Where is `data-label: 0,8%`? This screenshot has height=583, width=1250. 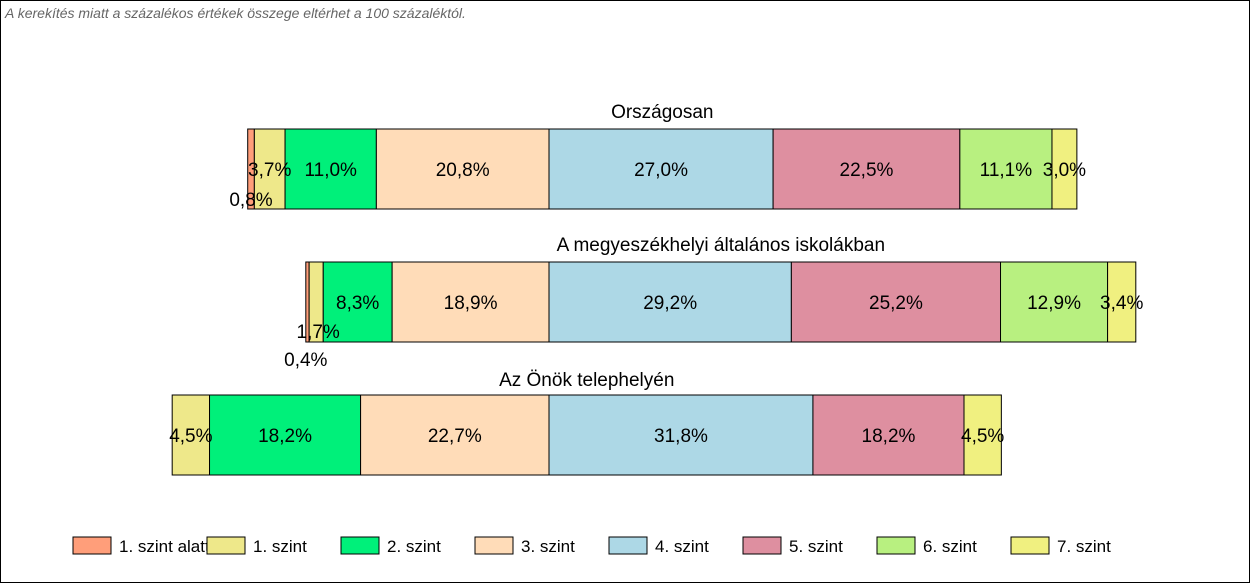 data-label: 0,8% is located at coordinates (250, 200).